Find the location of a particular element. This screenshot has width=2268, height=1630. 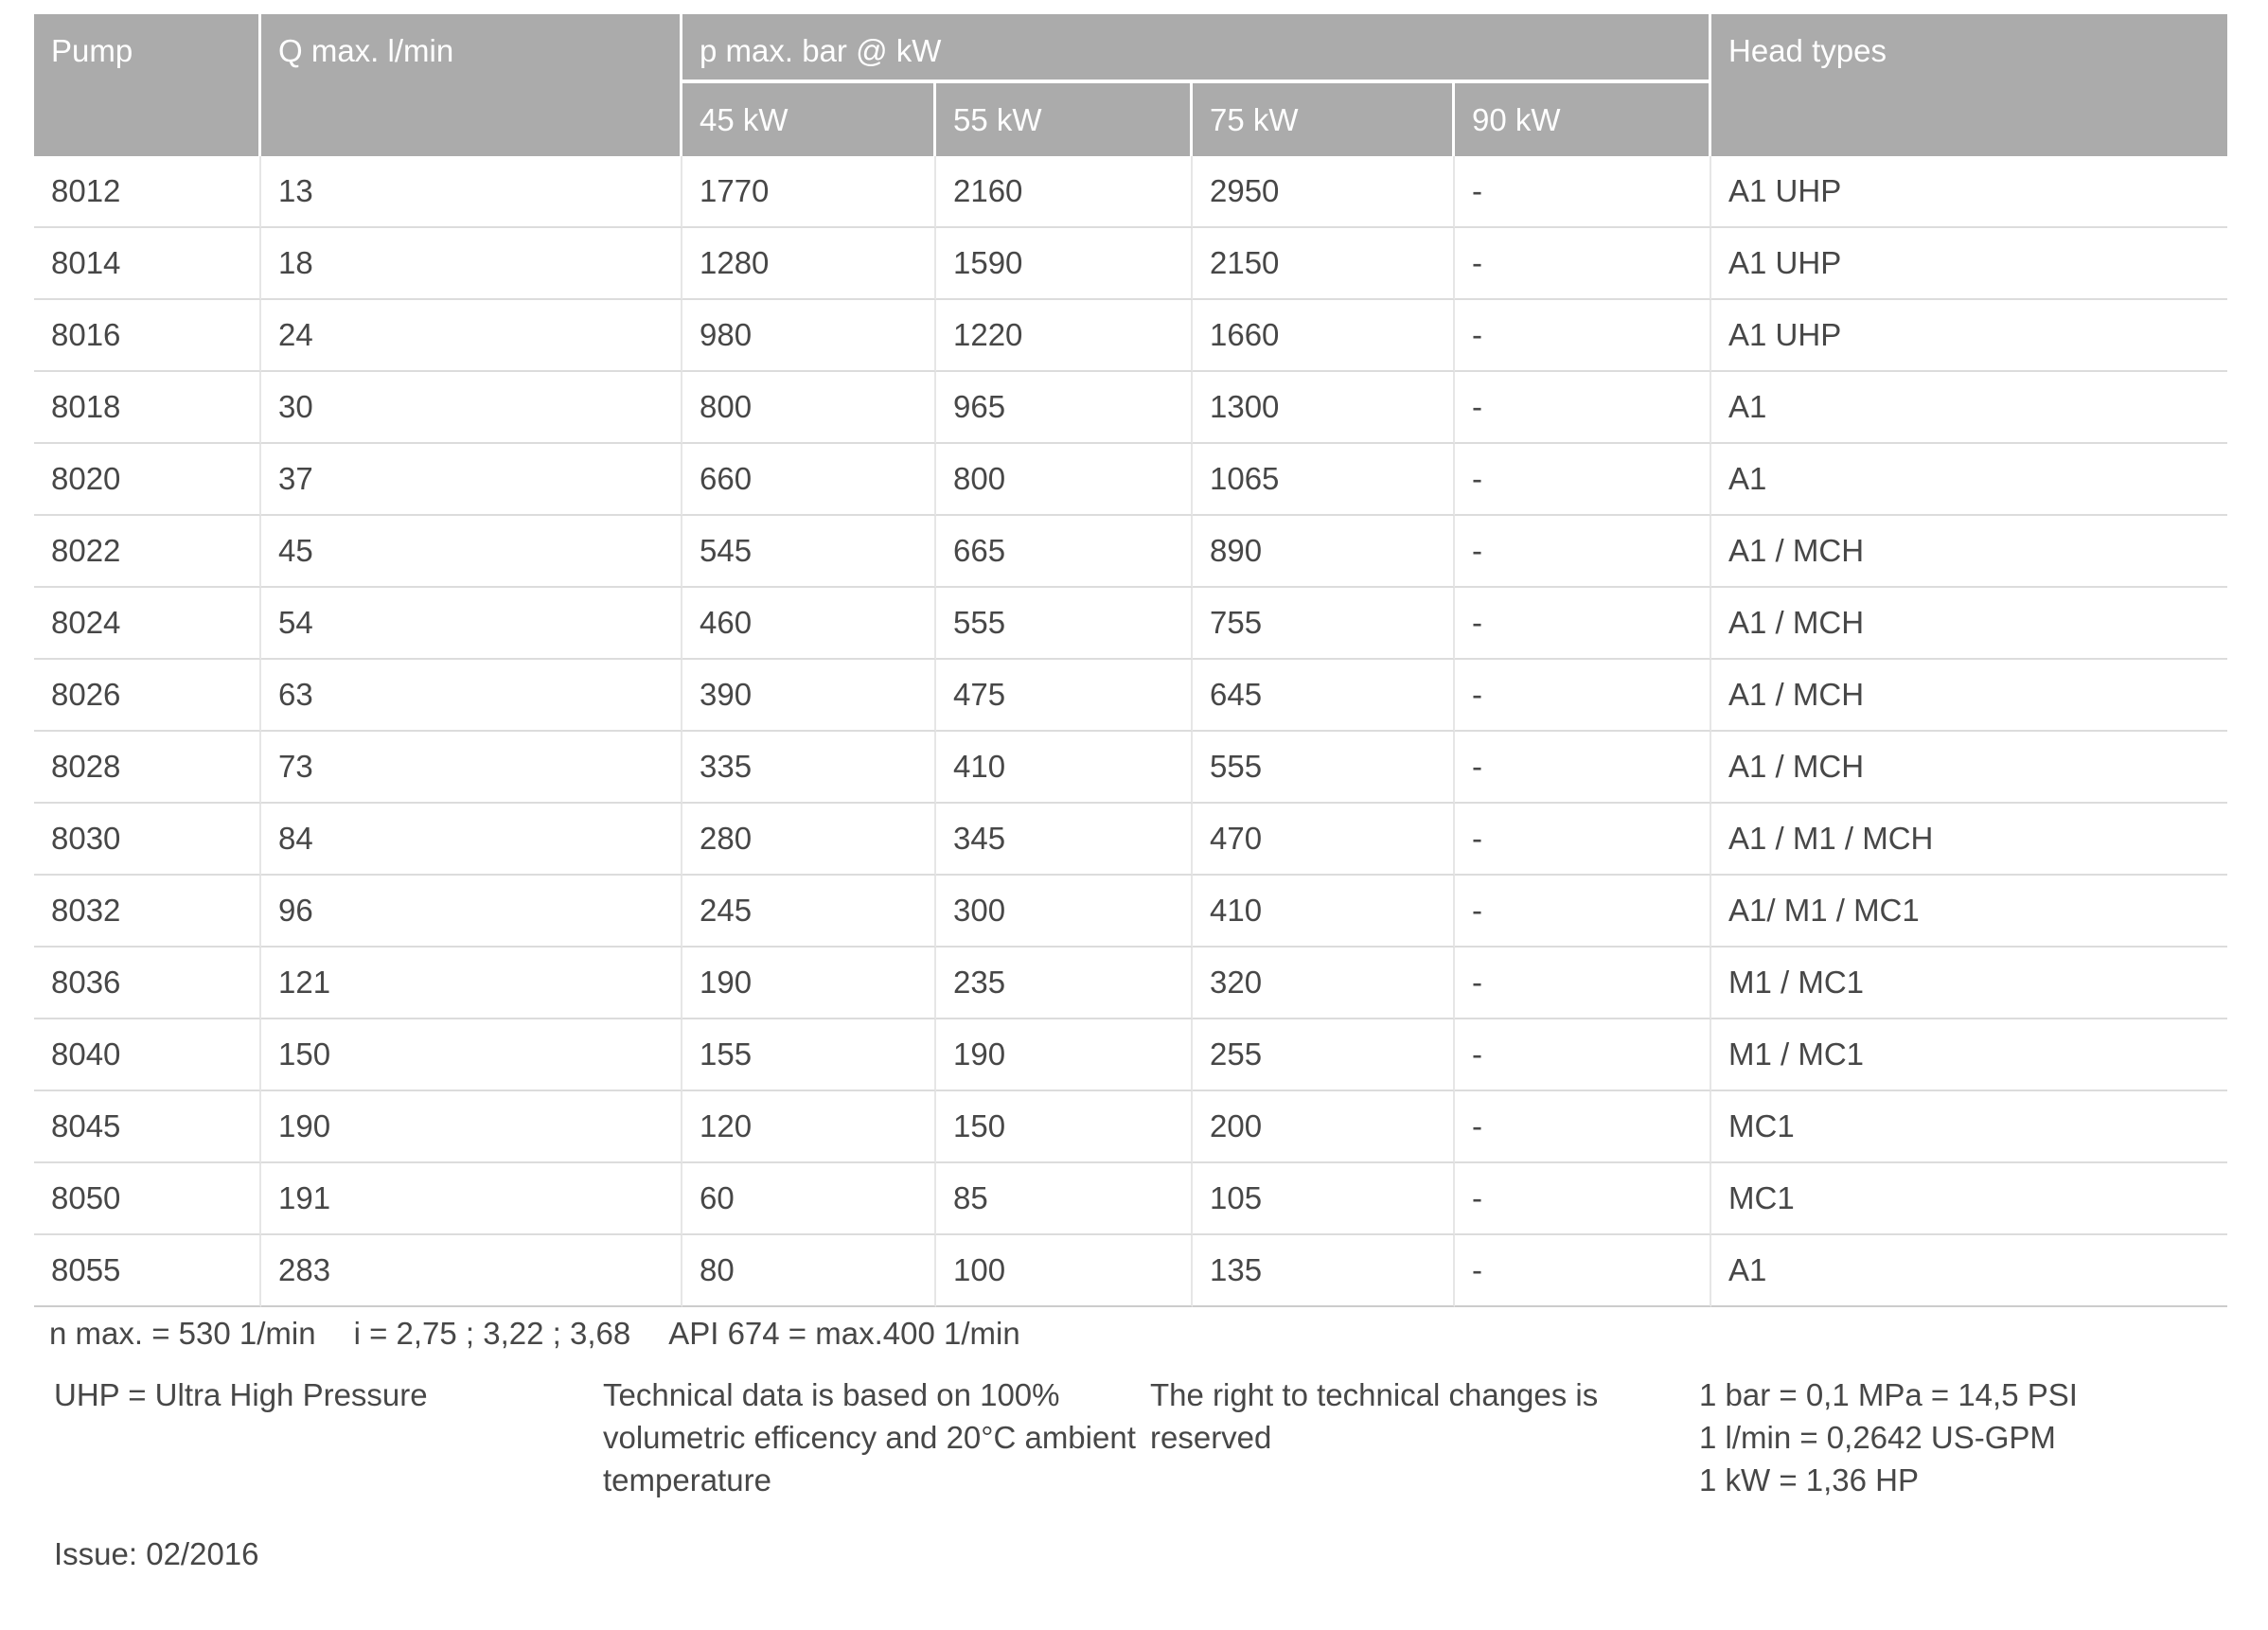

table-row: 8014 18 1280 1590 2150- A1 UHP is located at coordinates (1131, 264).